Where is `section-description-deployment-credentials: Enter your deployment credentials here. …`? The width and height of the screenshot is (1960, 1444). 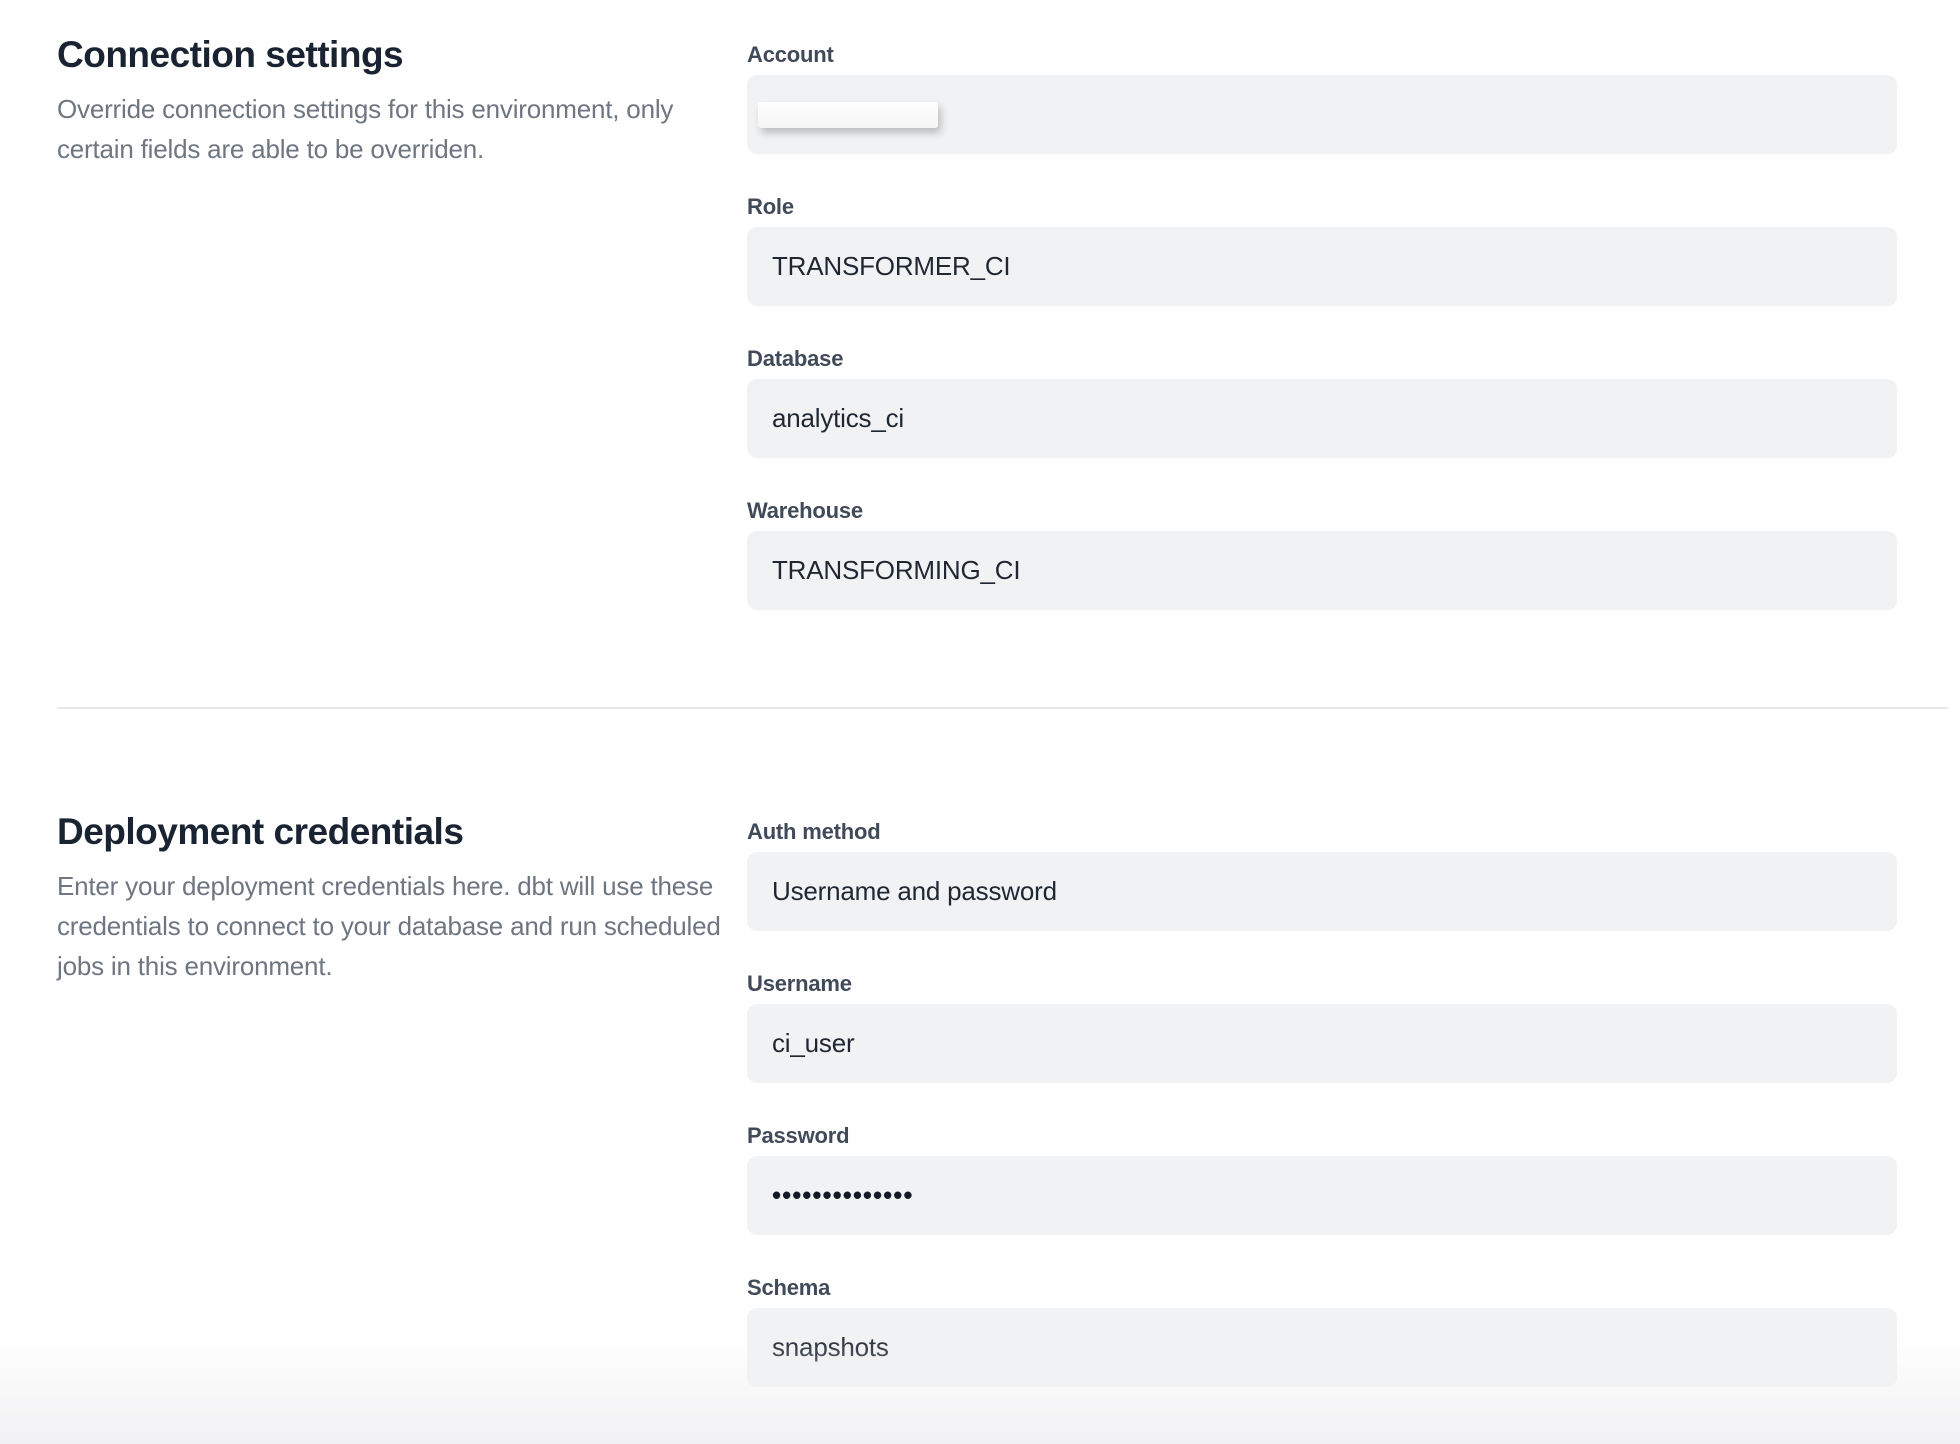 section-description-deployment-credentials: Enter your deployment credentials here. … is located at coordinates (389, 926).